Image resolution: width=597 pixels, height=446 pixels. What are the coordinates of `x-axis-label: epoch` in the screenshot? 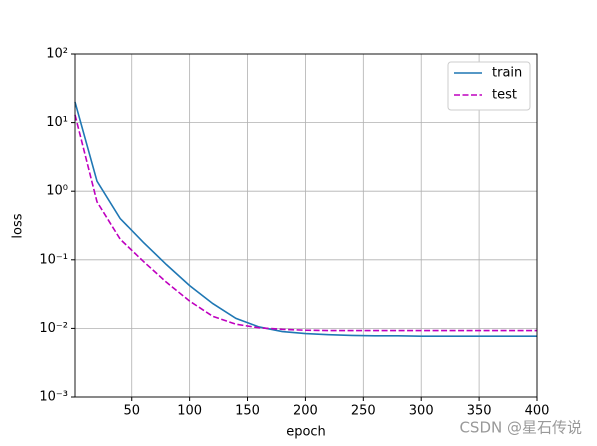 It's located at (306, 432).